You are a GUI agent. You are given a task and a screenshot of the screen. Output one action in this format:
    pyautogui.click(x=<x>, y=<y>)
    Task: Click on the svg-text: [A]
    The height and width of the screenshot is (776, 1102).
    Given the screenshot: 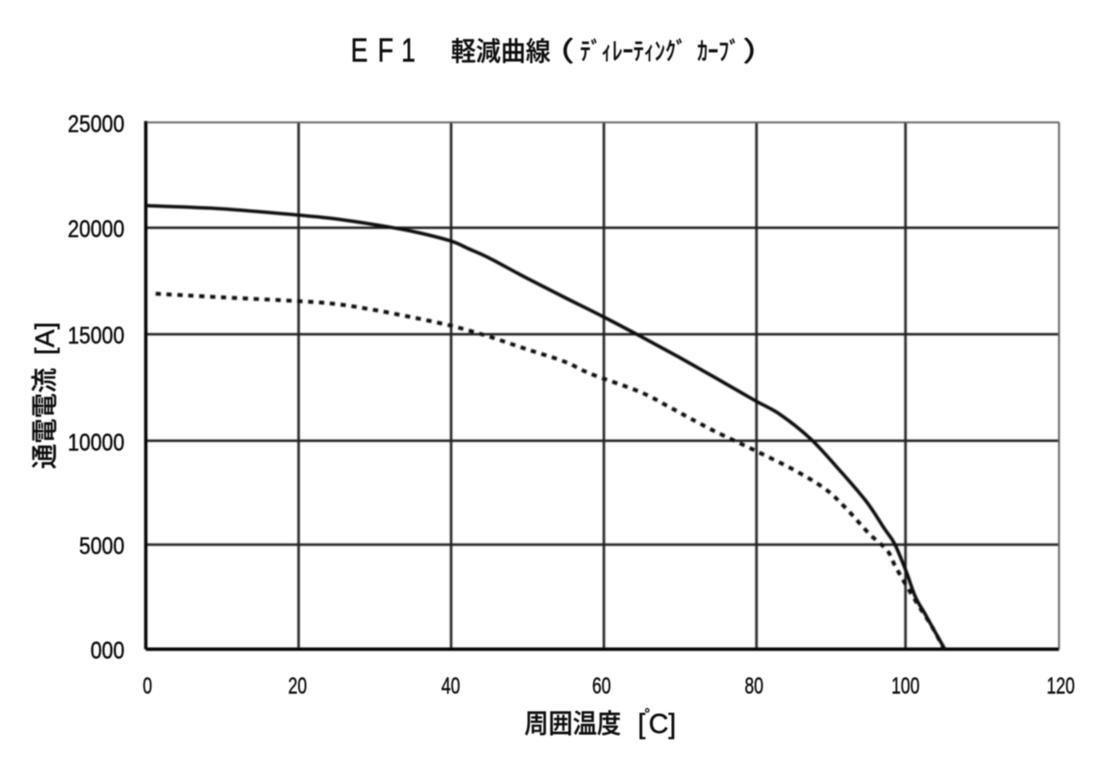 What is the action you would take?
    pyautogui.click(x=45, y=338)
    